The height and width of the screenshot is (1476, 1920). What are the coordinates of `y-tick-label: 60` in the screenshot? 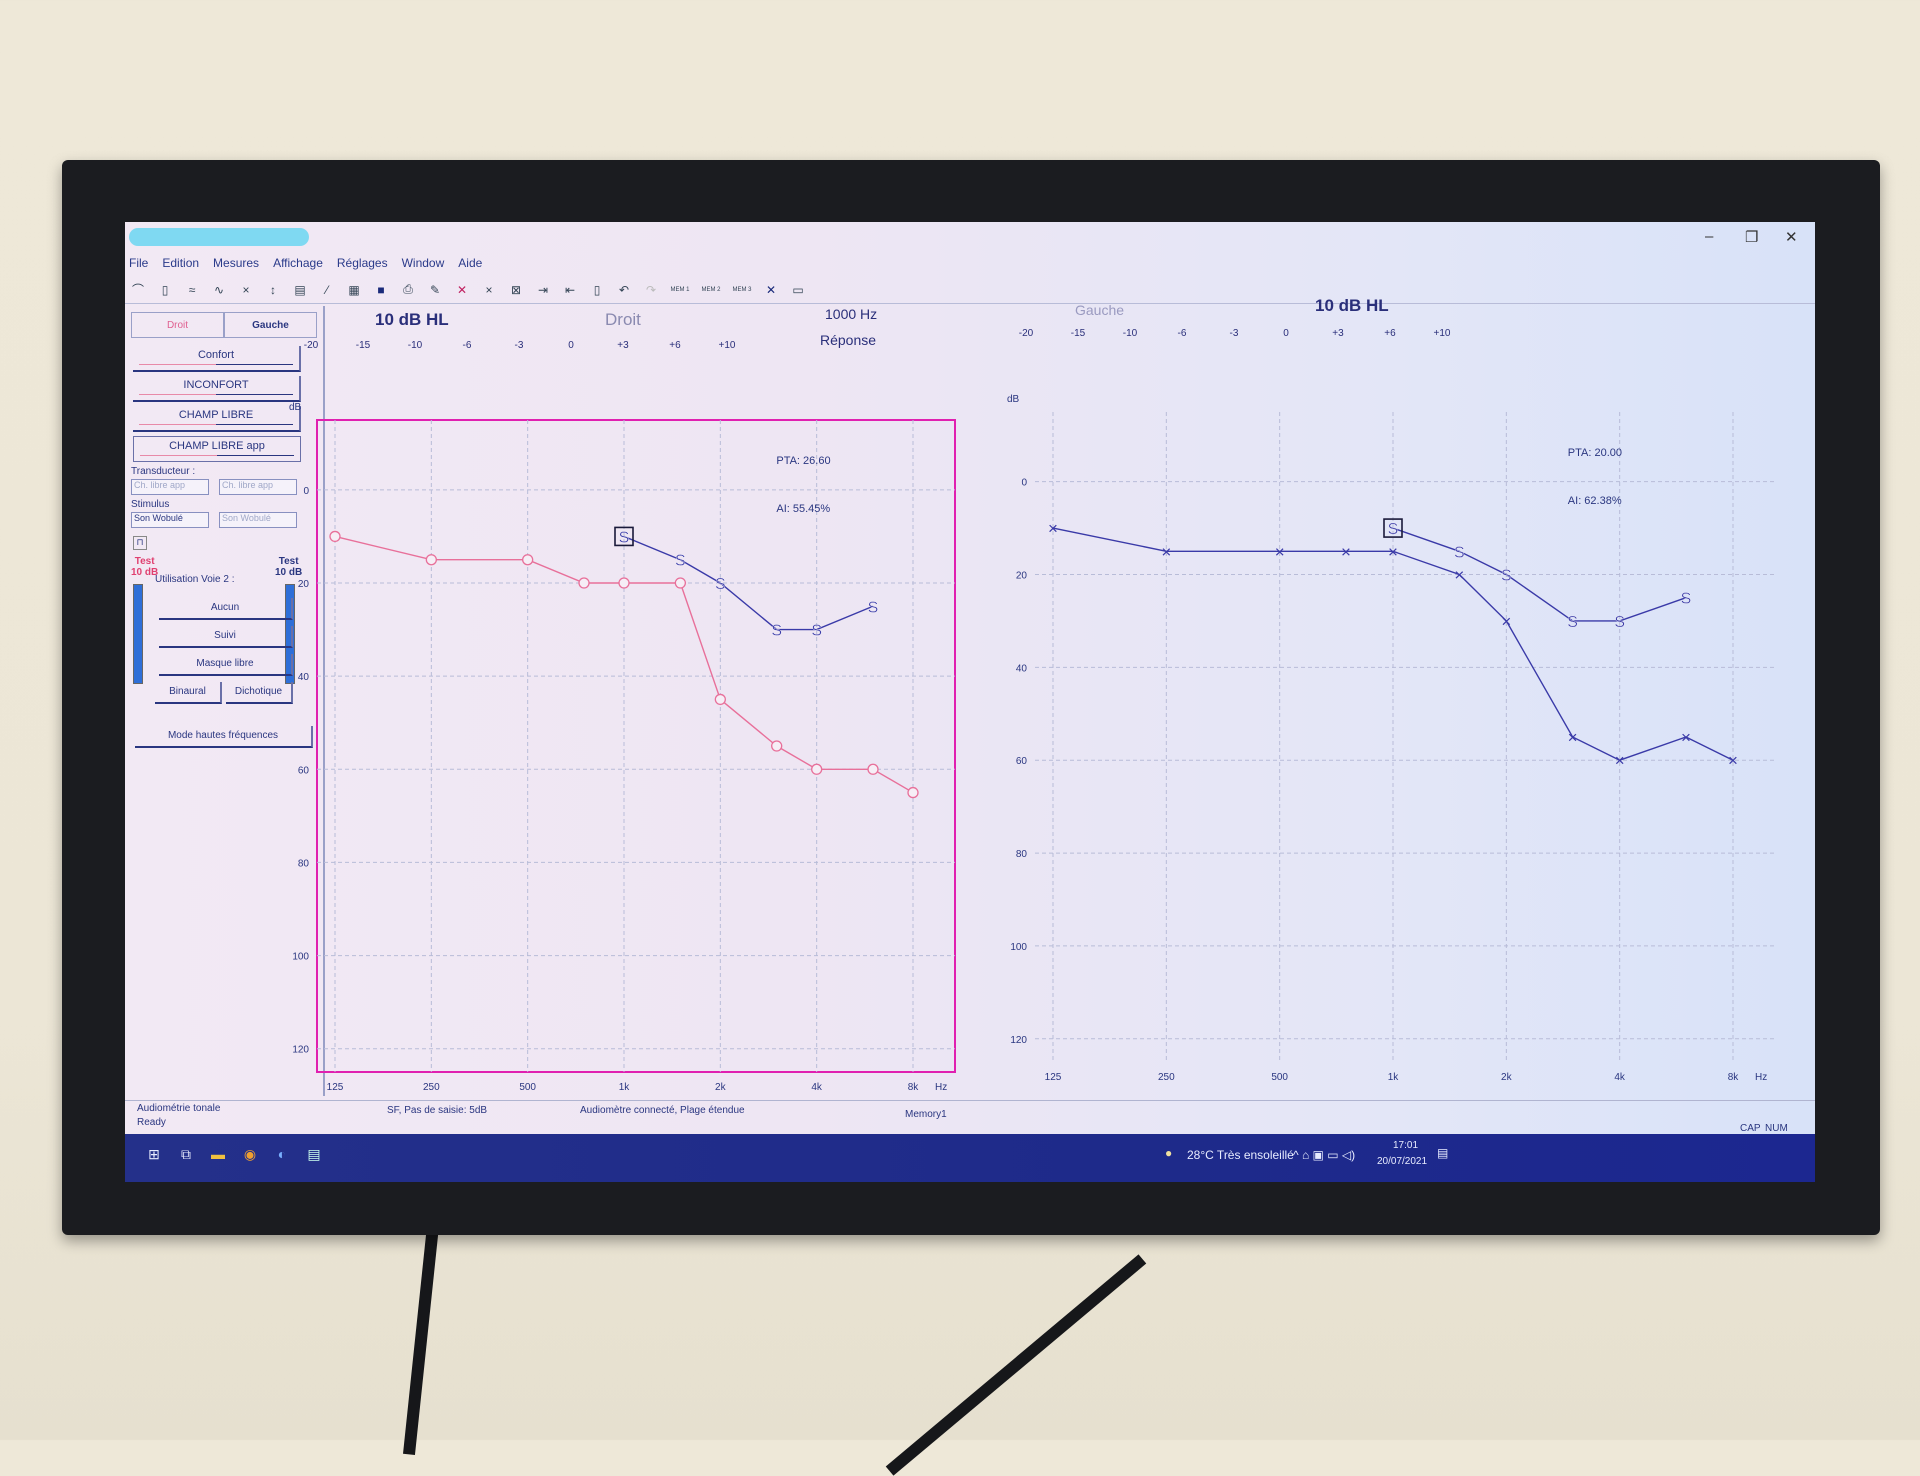 It's located at (1022, 761).